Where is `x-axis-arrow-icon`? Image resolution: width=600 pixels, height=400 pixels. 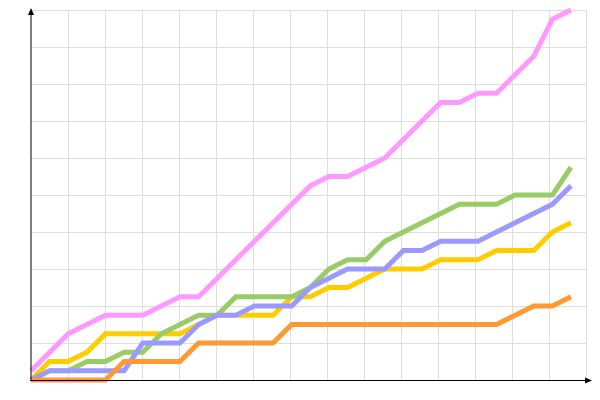 x-axis-arrow-icon is located at coordinates (588, 380).